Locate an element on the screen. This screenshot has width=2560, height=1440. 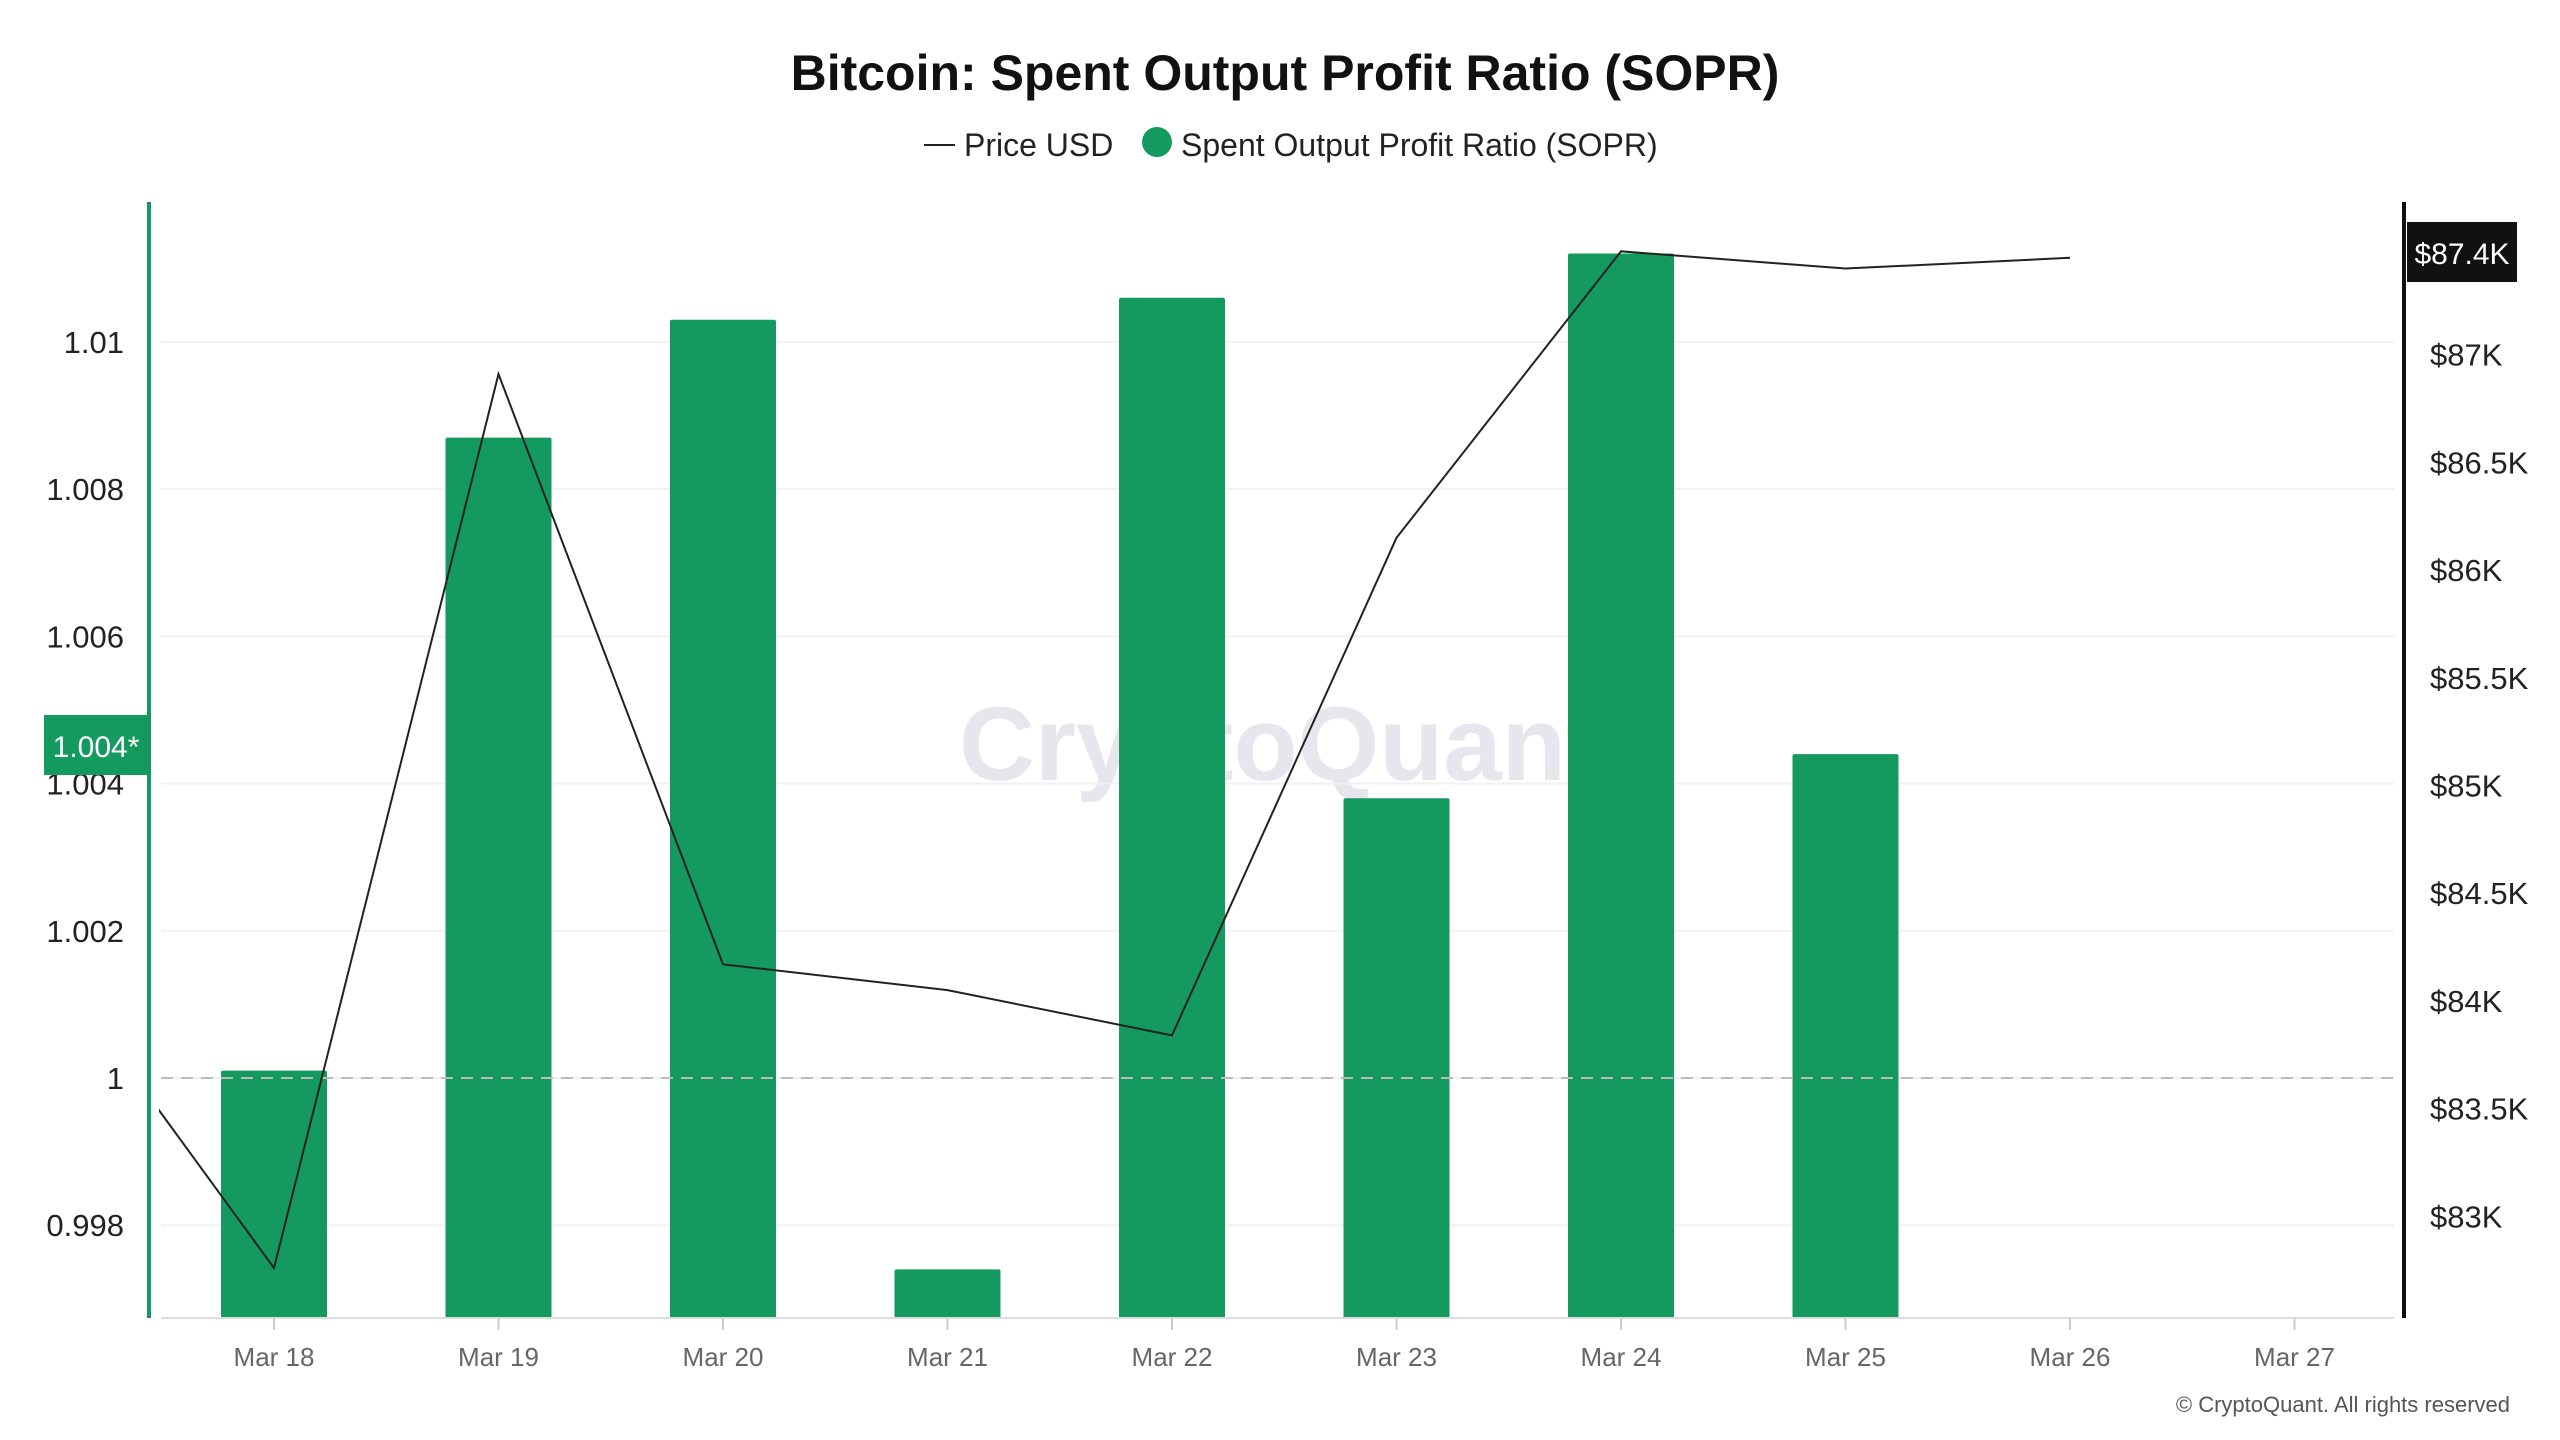
legend-label-sopr: Spent Output Profit Ratio (SOPR) is located at coordinates (1419, 145).